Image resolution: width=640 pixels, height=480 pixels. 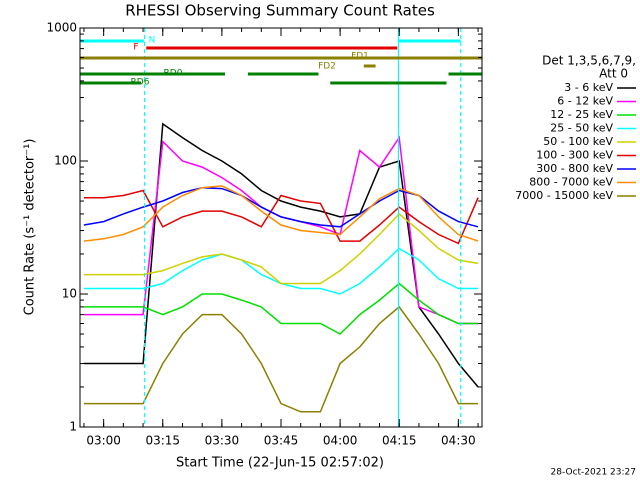 I want to click on y-tick-label: 100, so click(x=65, y=161).